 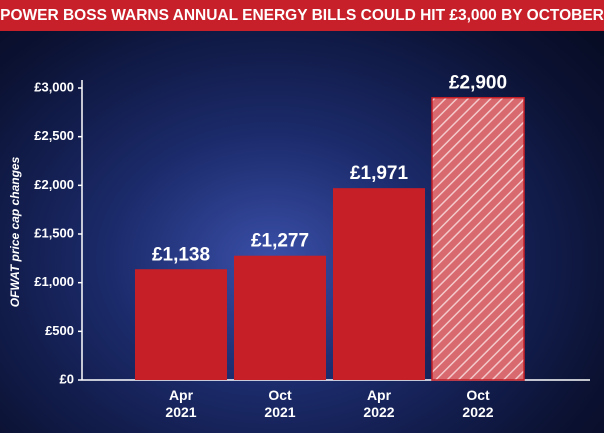 What do you see at coordinates (54, 86) in the screenshot?
I see `y-tick-label: £3,000` at bounding box center [54, 86].